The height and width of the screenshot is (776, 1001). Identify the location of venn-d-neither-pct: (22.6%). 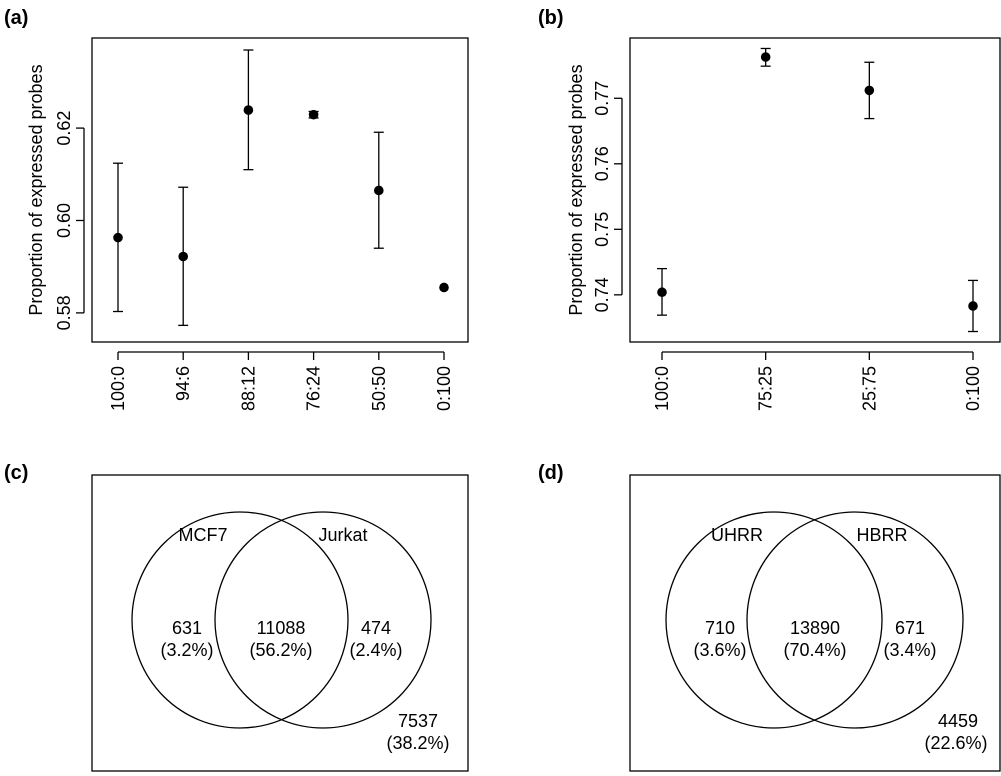
(955, 743).